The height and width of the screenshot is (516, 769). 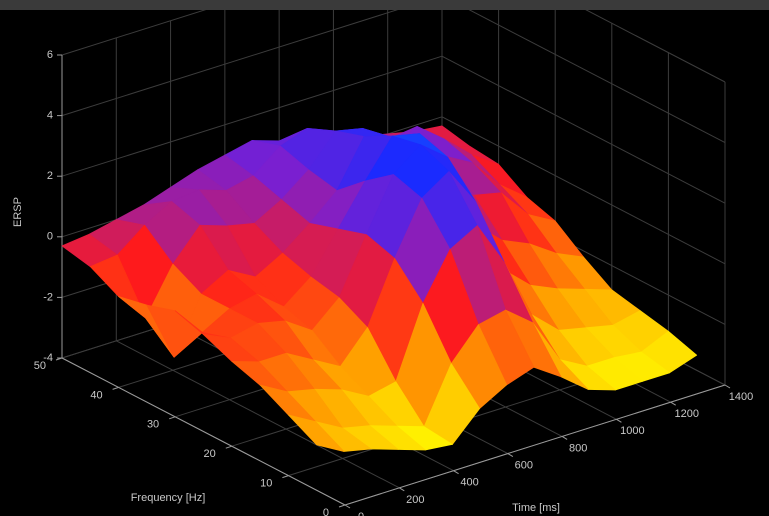 I want to click on x-tick-label: 1200, so click(x=686, y=414).